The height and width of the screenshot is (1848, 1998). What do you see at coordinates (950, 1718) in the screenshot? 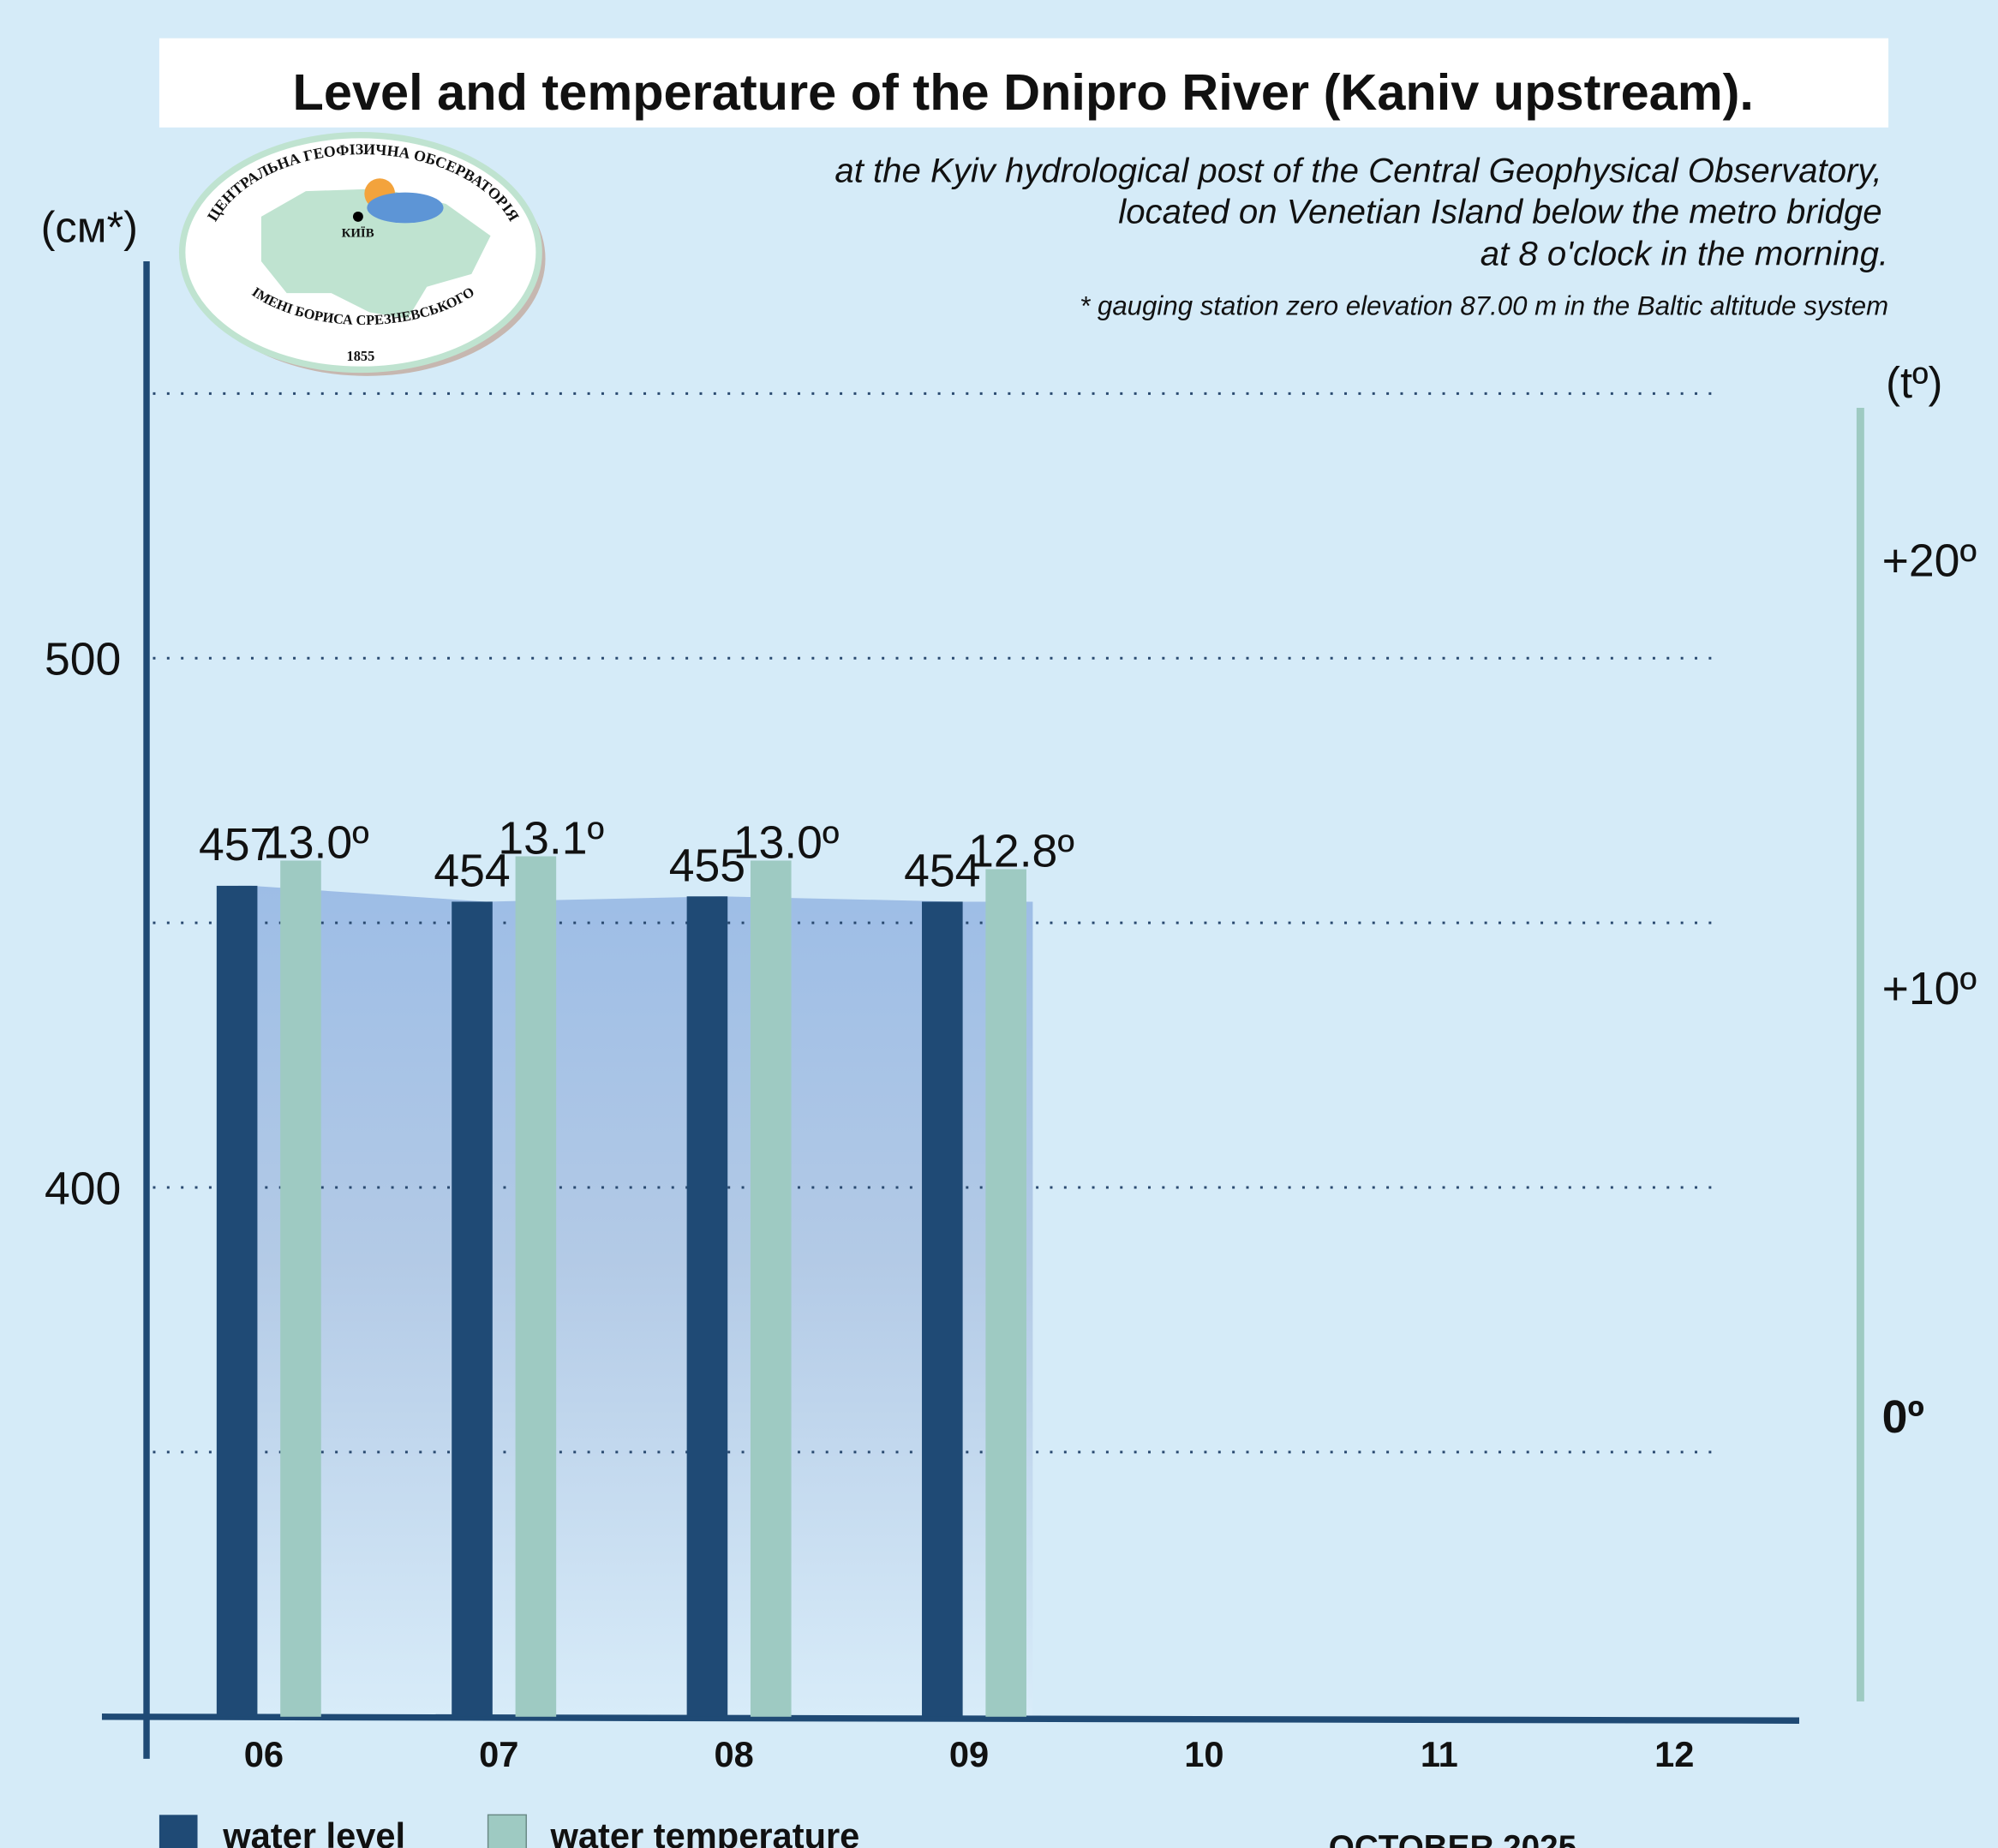
I see `x-axis` at bounding box center [950, 1718].